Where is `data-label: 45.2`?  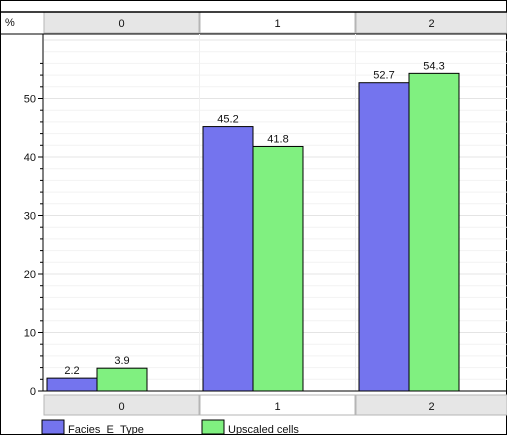
data-label: 45.2 is located at coordinates (227, 120).